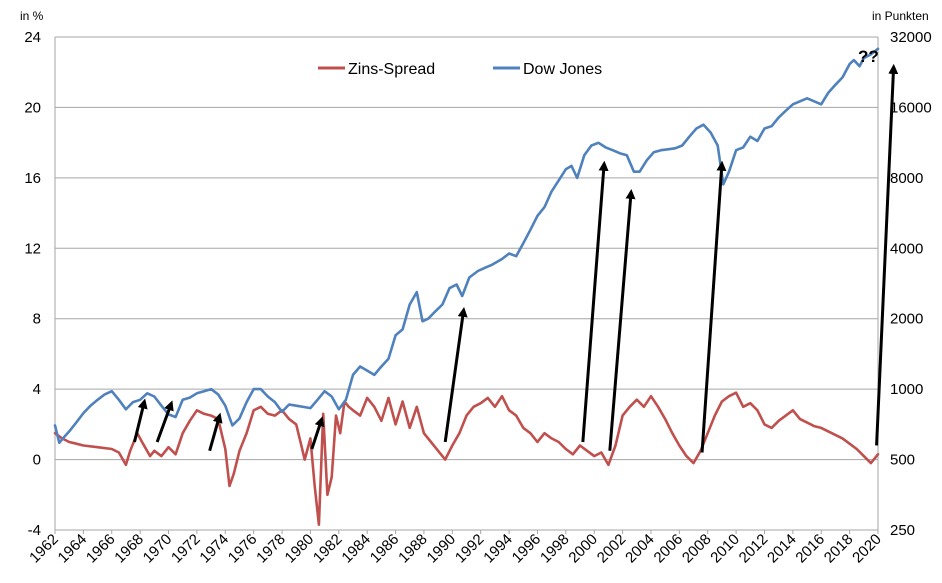 This screenshot has height=583, width=942. What do you see at coordinates (810, 549) in the screenshot?
I see `x-tick-label: 2016` at bounding box center [810, 549].